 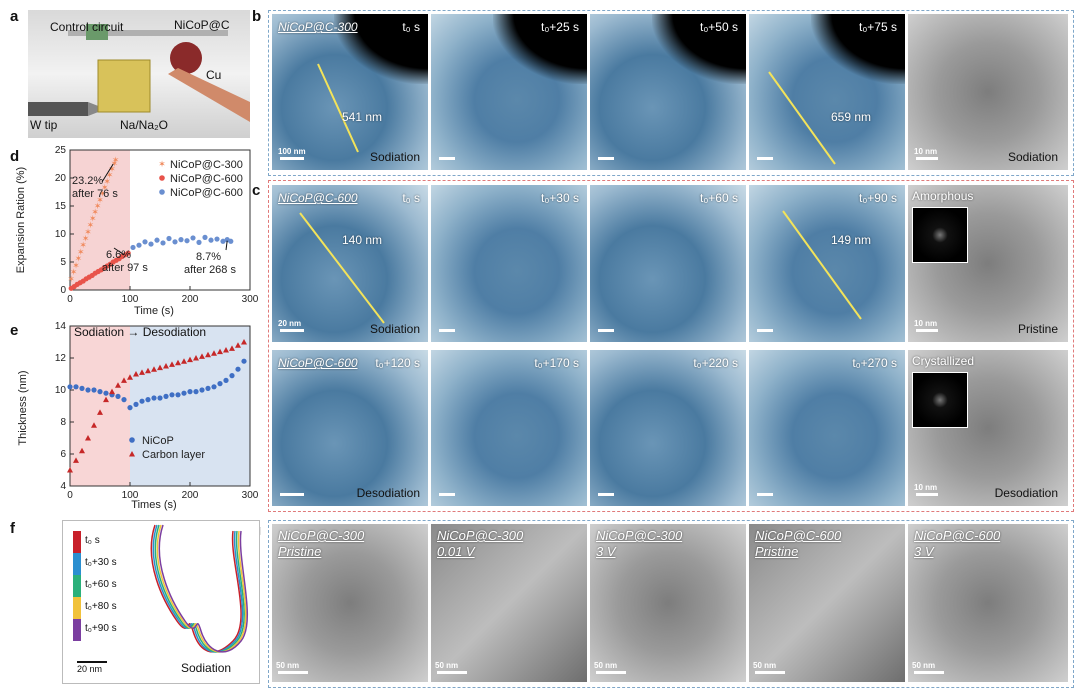 I want to click on desodiation-shade-rect, so click(x=190, y=406).